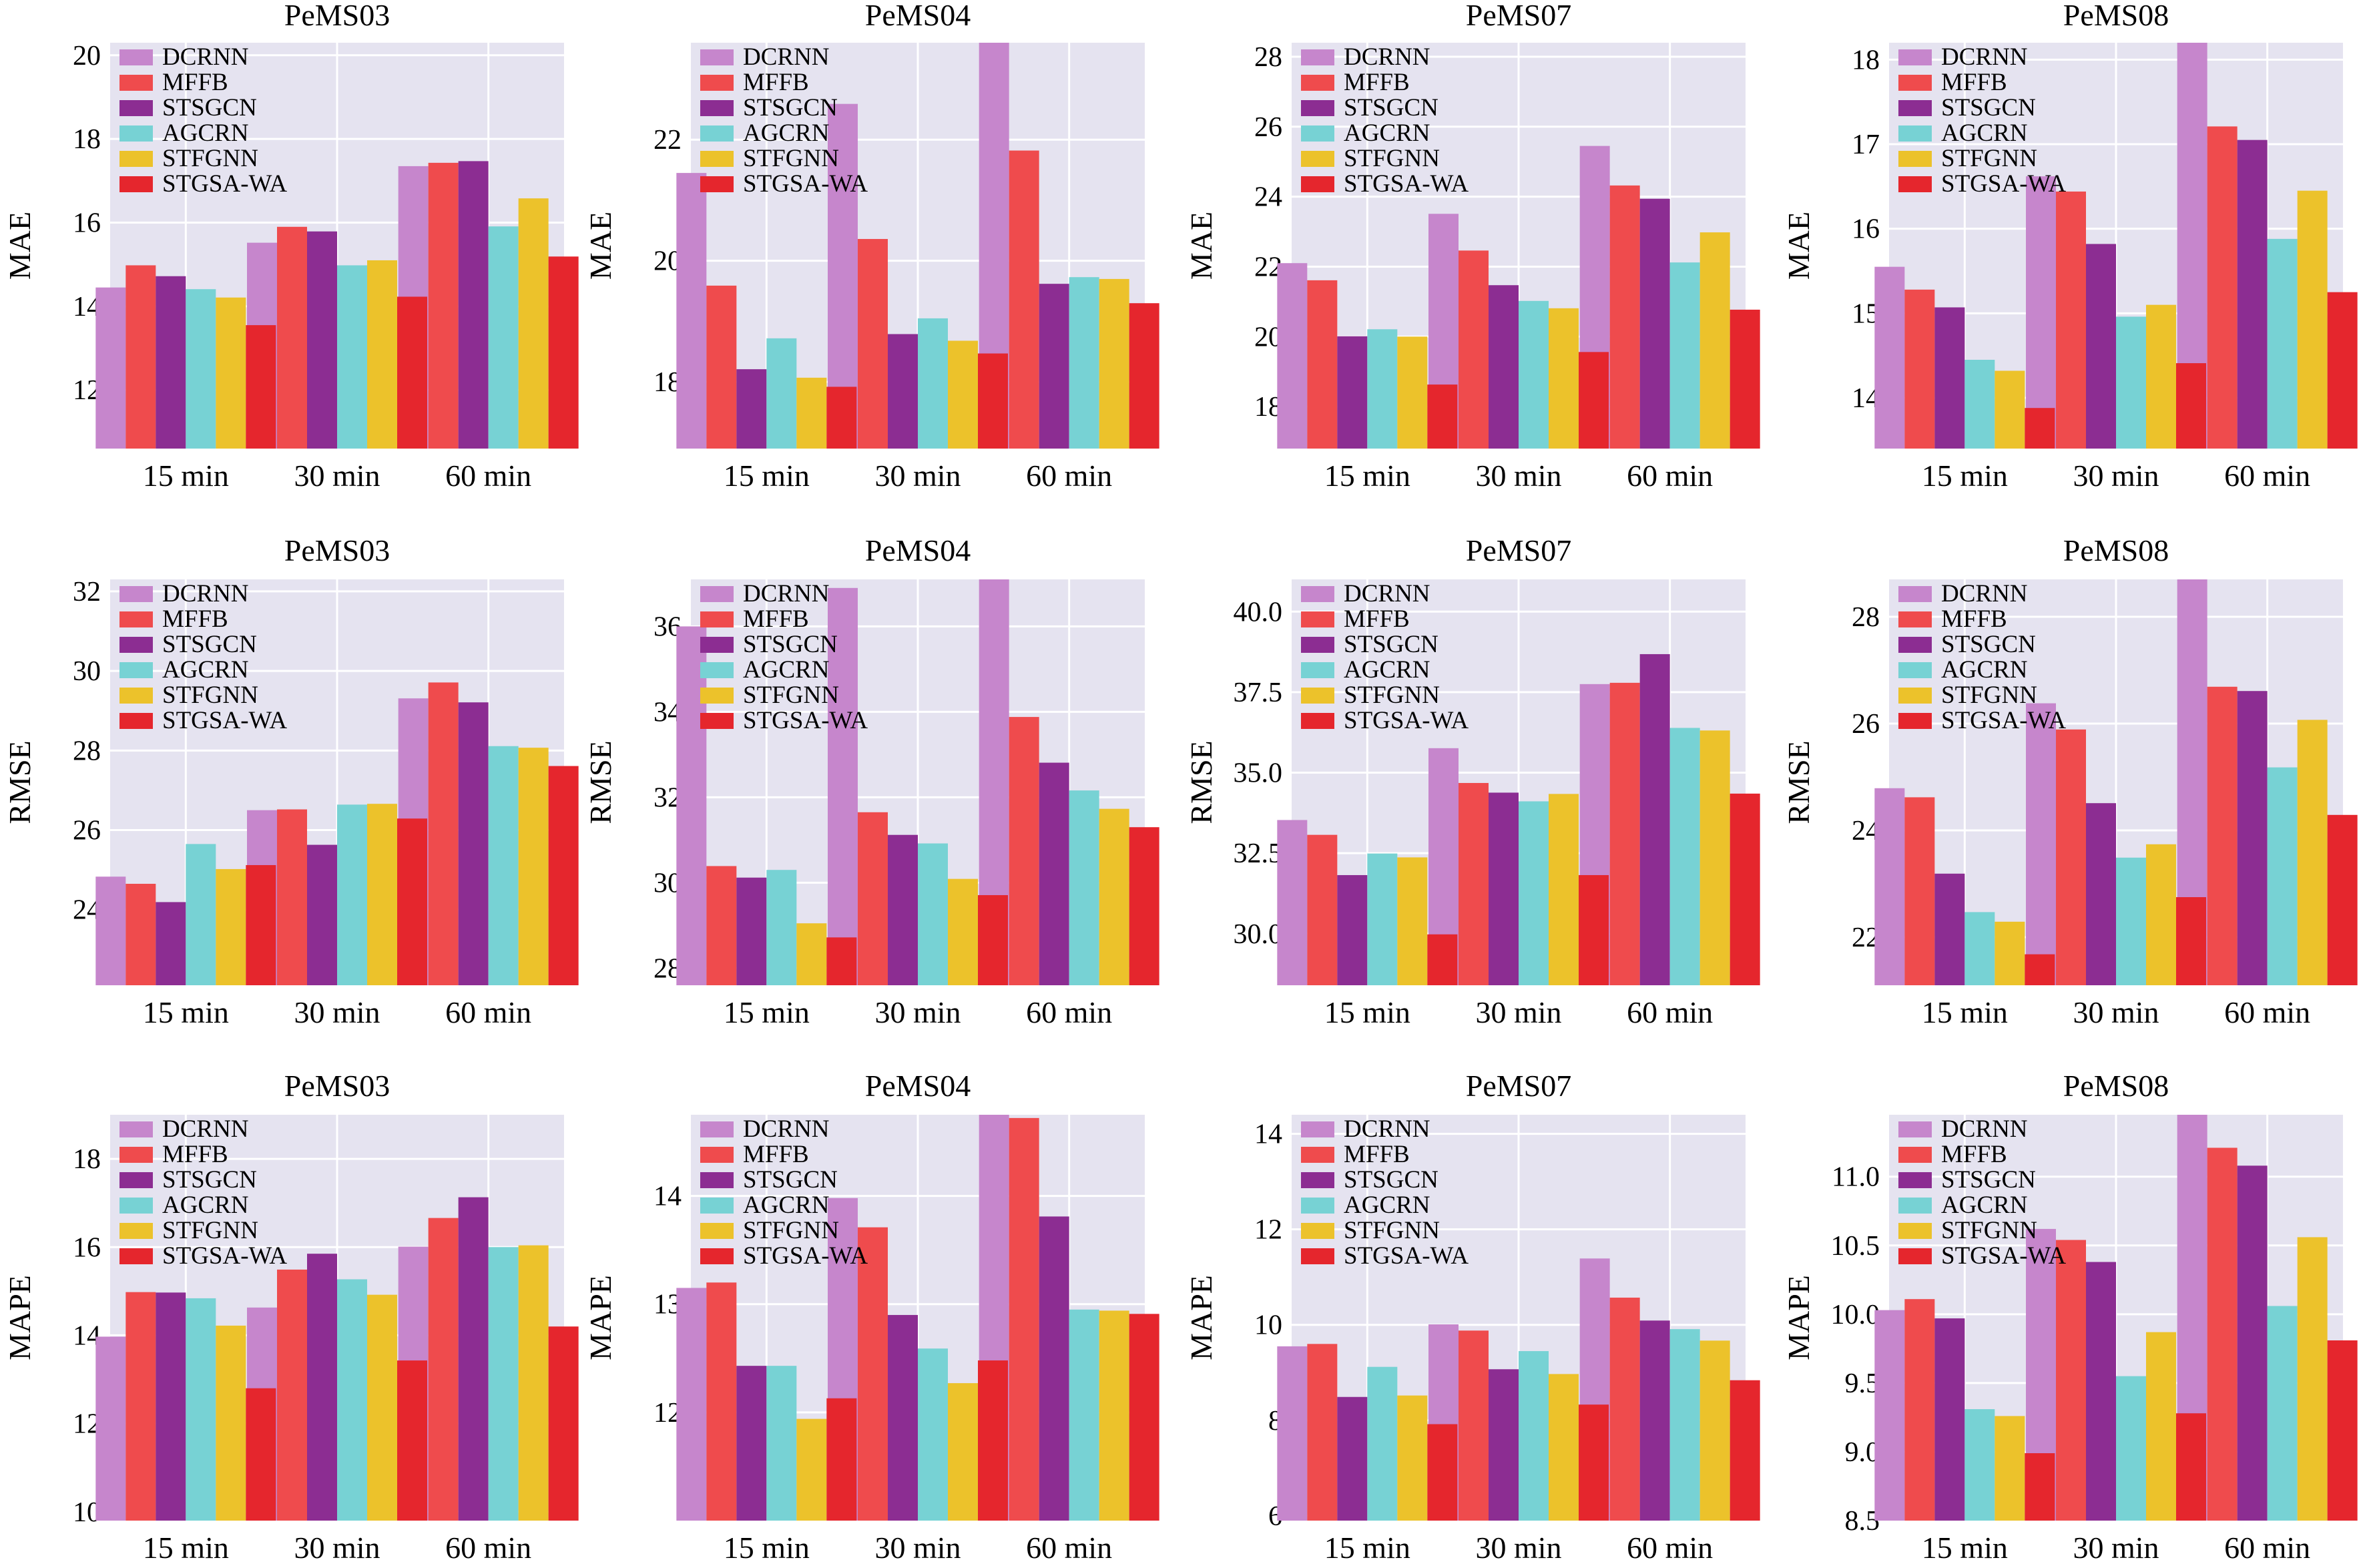 The height and width of the screenshot is (1568, 2365). What do you see at coordinates (600, 246) in the screenshot?
I see `y-axis-label: MAE` at bounding box center [600, 246].